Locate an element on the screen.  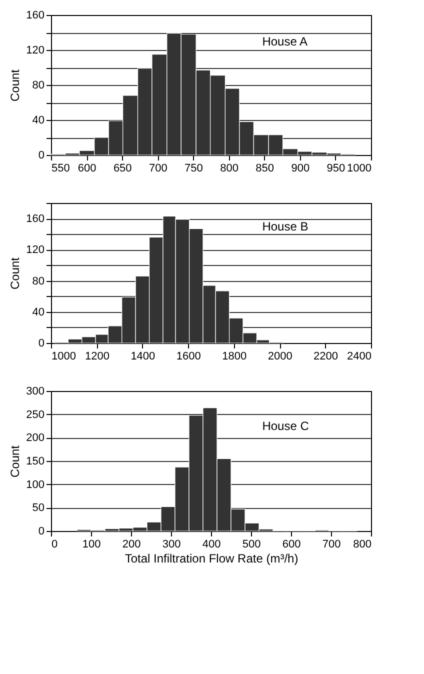
x-tick-label: 200 is located at coordinates (131, 544).